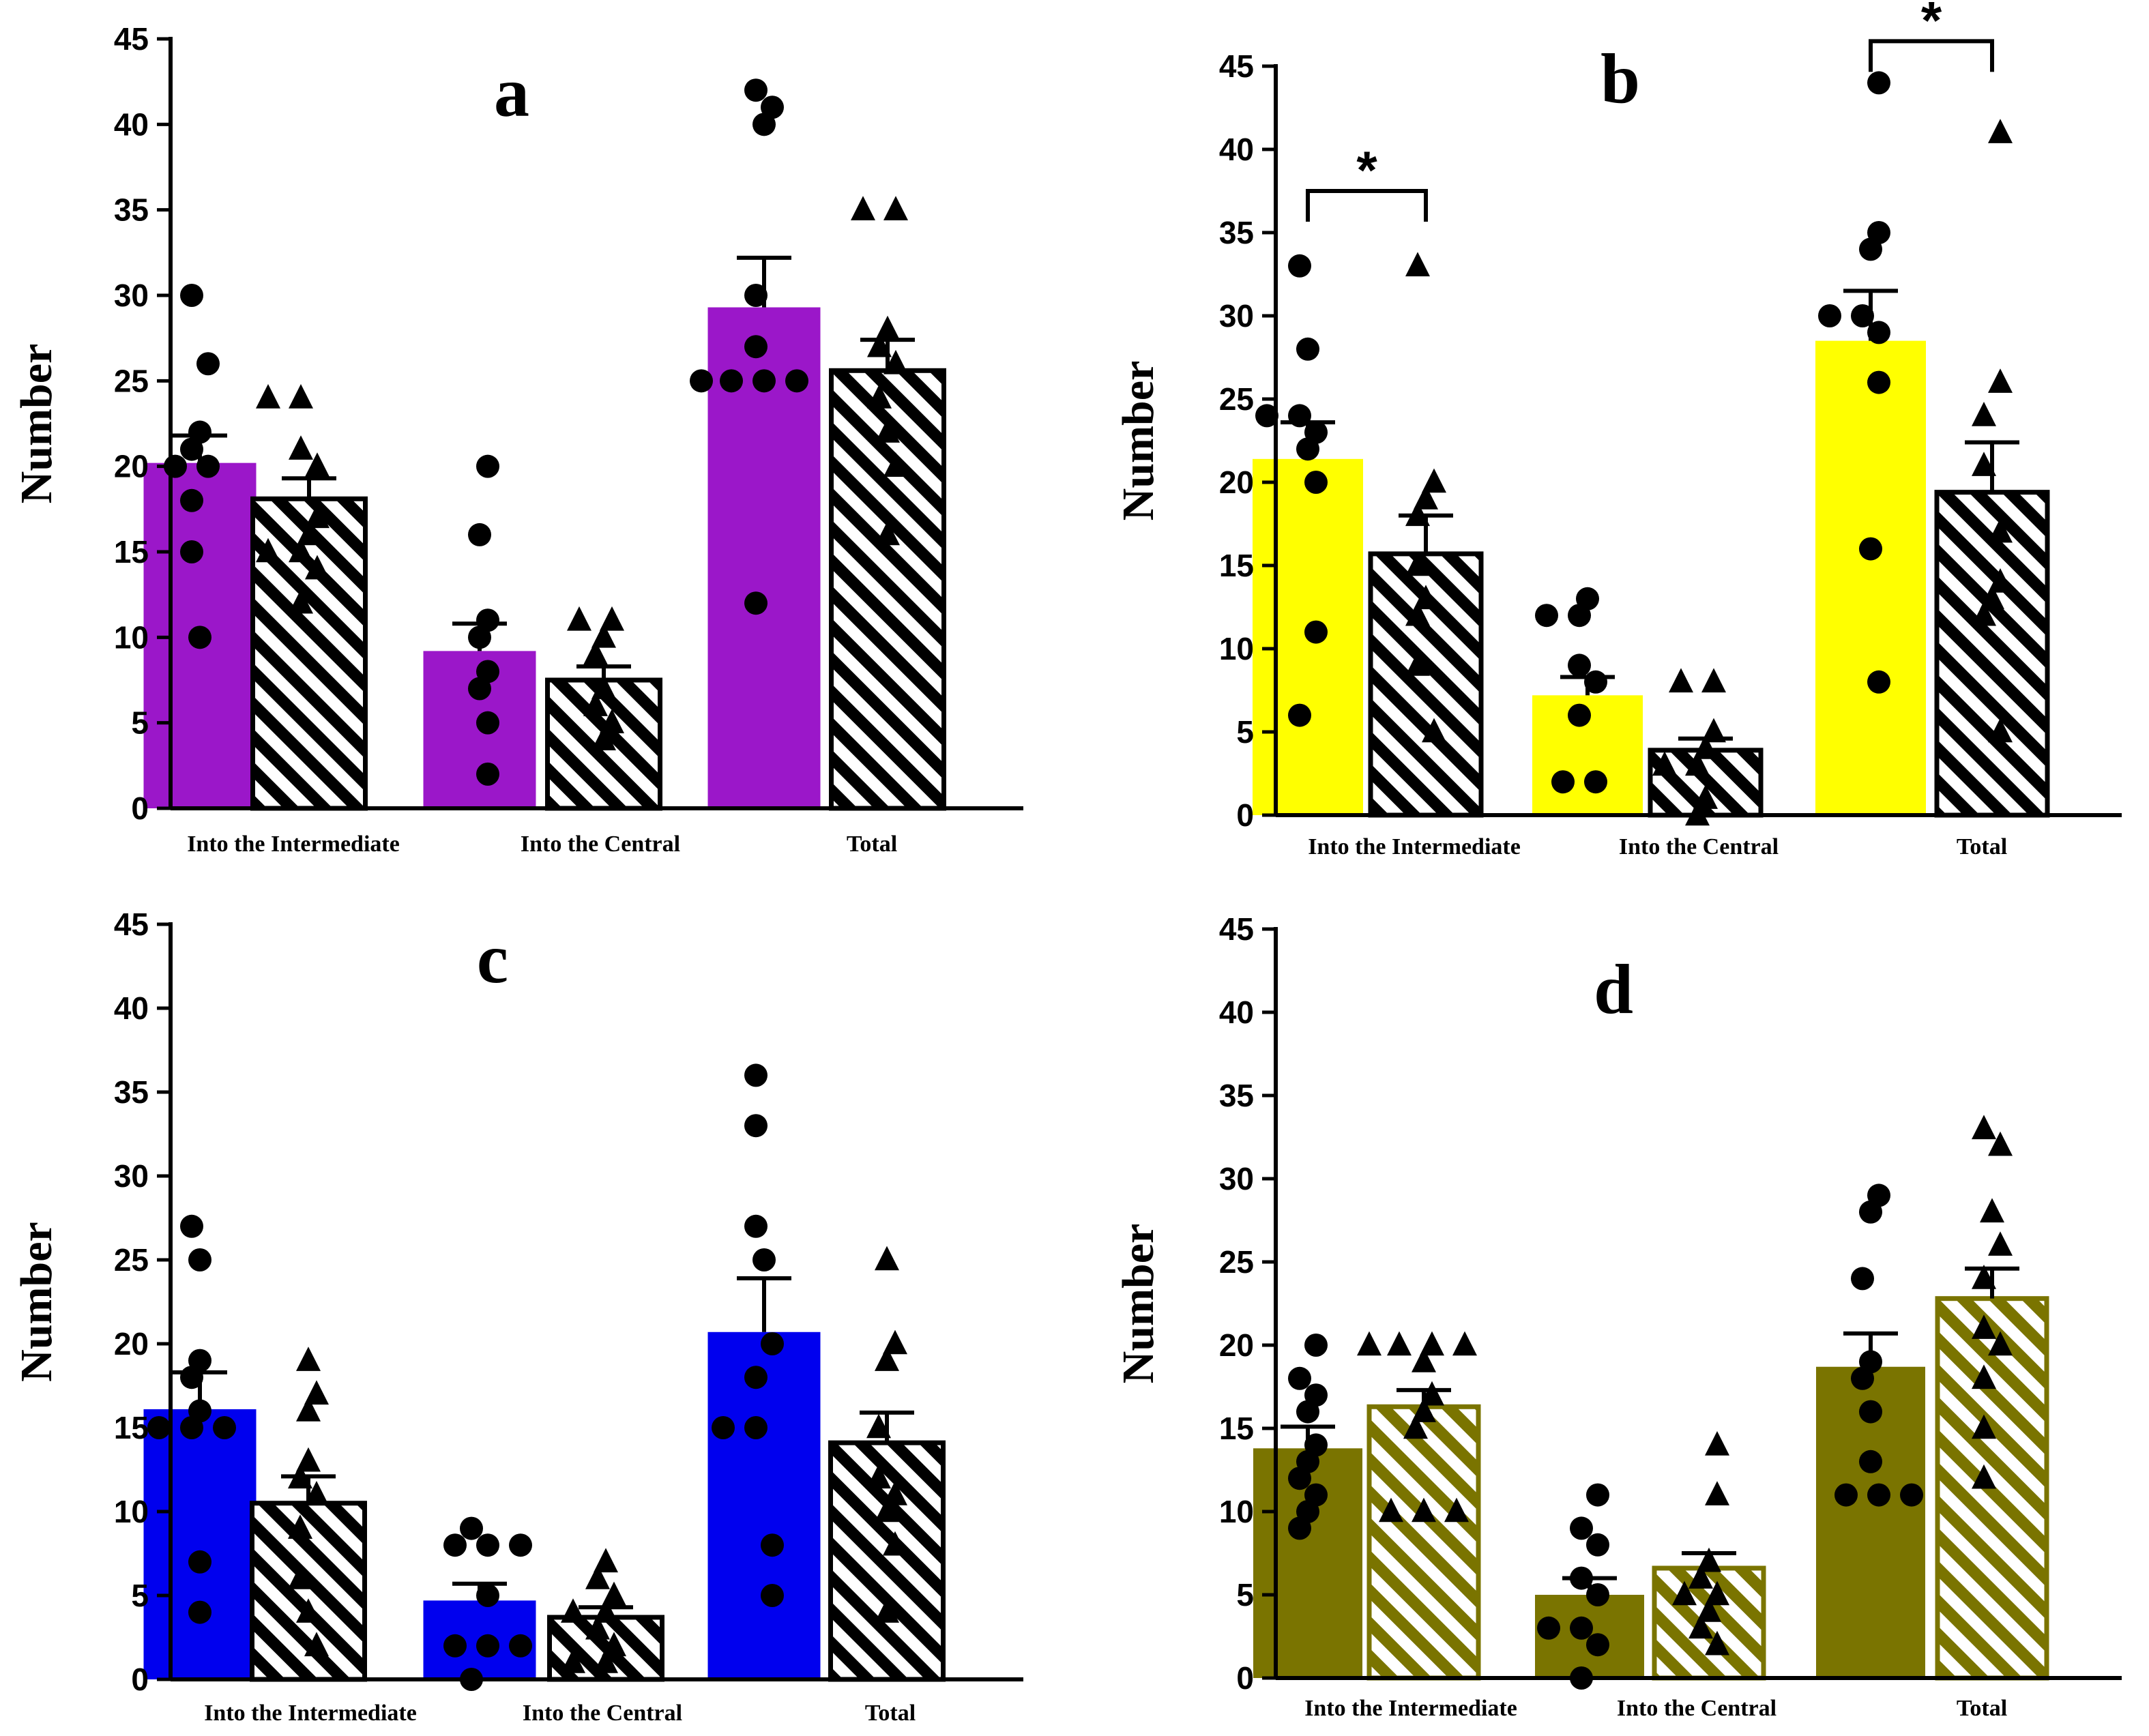 This screenshot has height=1736, width=2149. I want to click on y-tick-label: 10, so click(131, 637).